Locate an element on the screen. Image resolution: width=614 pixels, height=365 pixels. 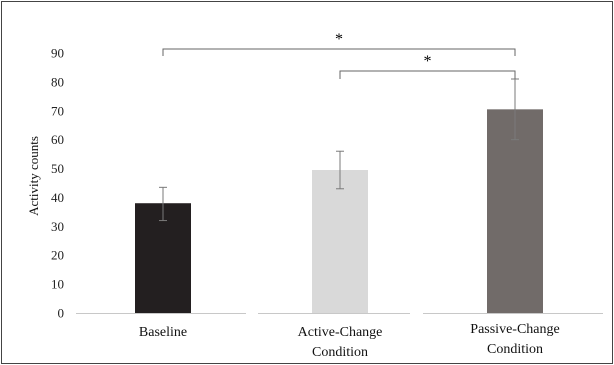
x-category-label: Passive-Change is located at coordinates (514, 329).